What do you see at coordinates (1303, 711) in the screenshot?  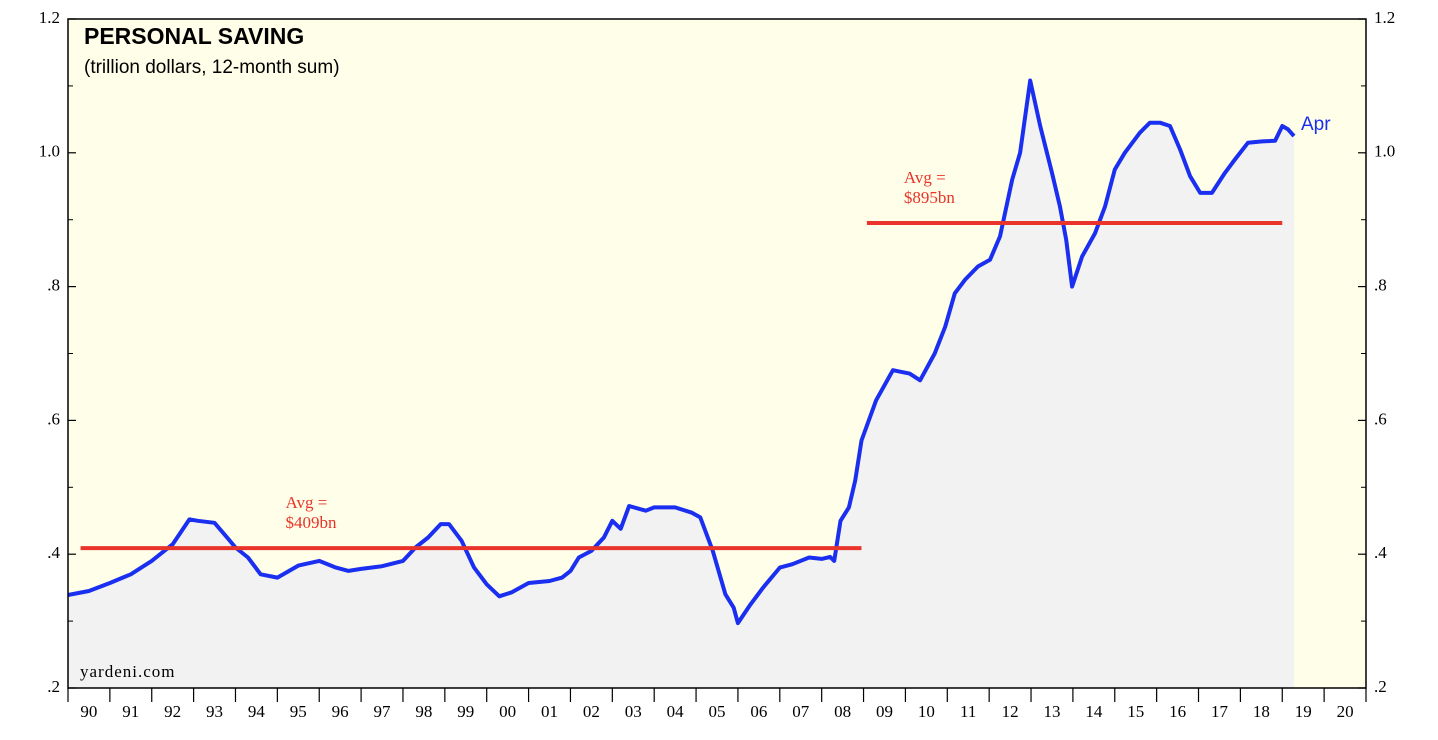 I see `x-tick-label: 19` at bounding box center [1303, 711].